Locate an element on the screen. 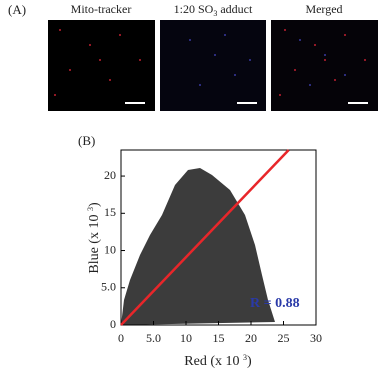 The image size is (383, 373). spots-blue is located at coordinates (267, 60).